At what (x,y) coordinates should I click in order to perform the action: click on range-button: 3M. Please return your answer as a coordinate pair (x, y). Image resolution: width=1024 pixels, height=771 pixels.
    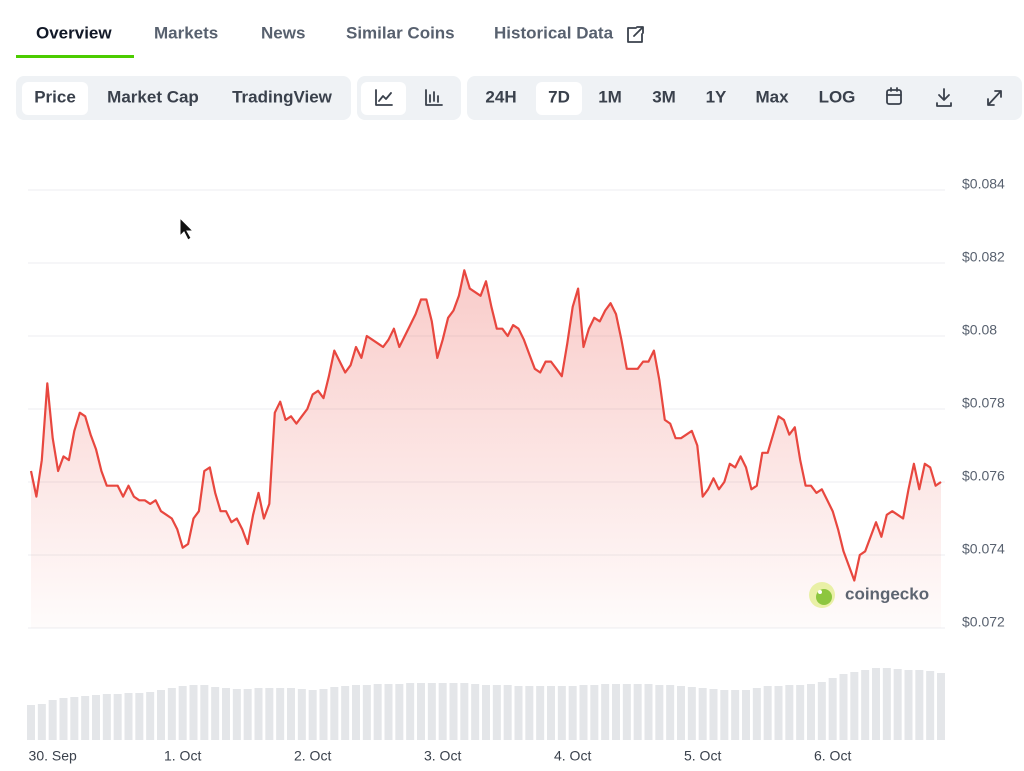
    Looking at the image, I should click on (664, 96).